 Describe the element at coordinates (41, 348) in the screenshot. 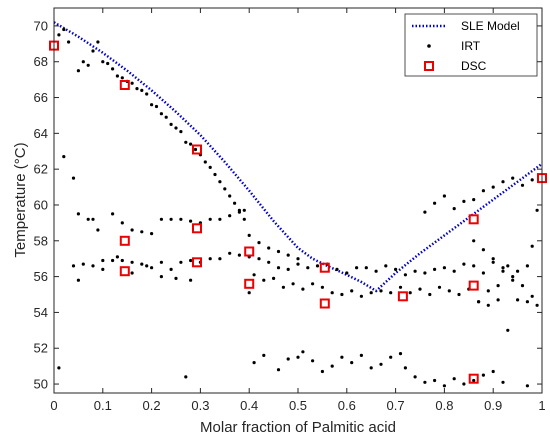

I see `y-tick-label: 52` at that location.